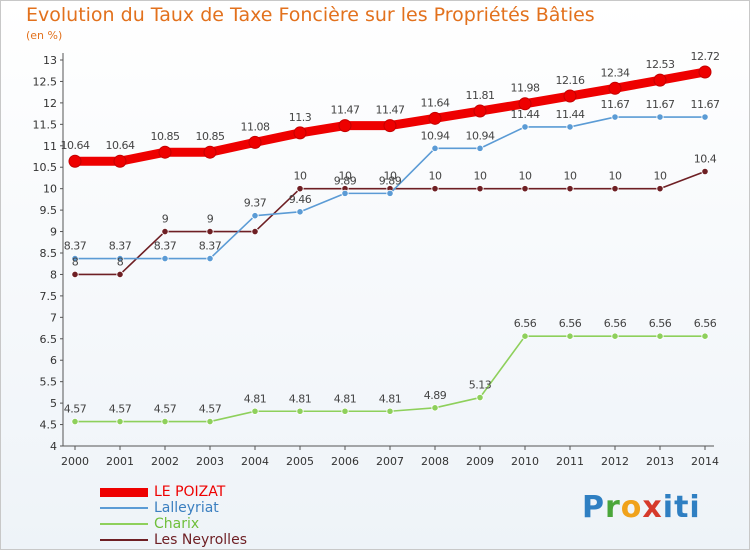 The width and height of the screenshot is (750, 550). I want to click on data-label: 9.89, so click(345, 180).